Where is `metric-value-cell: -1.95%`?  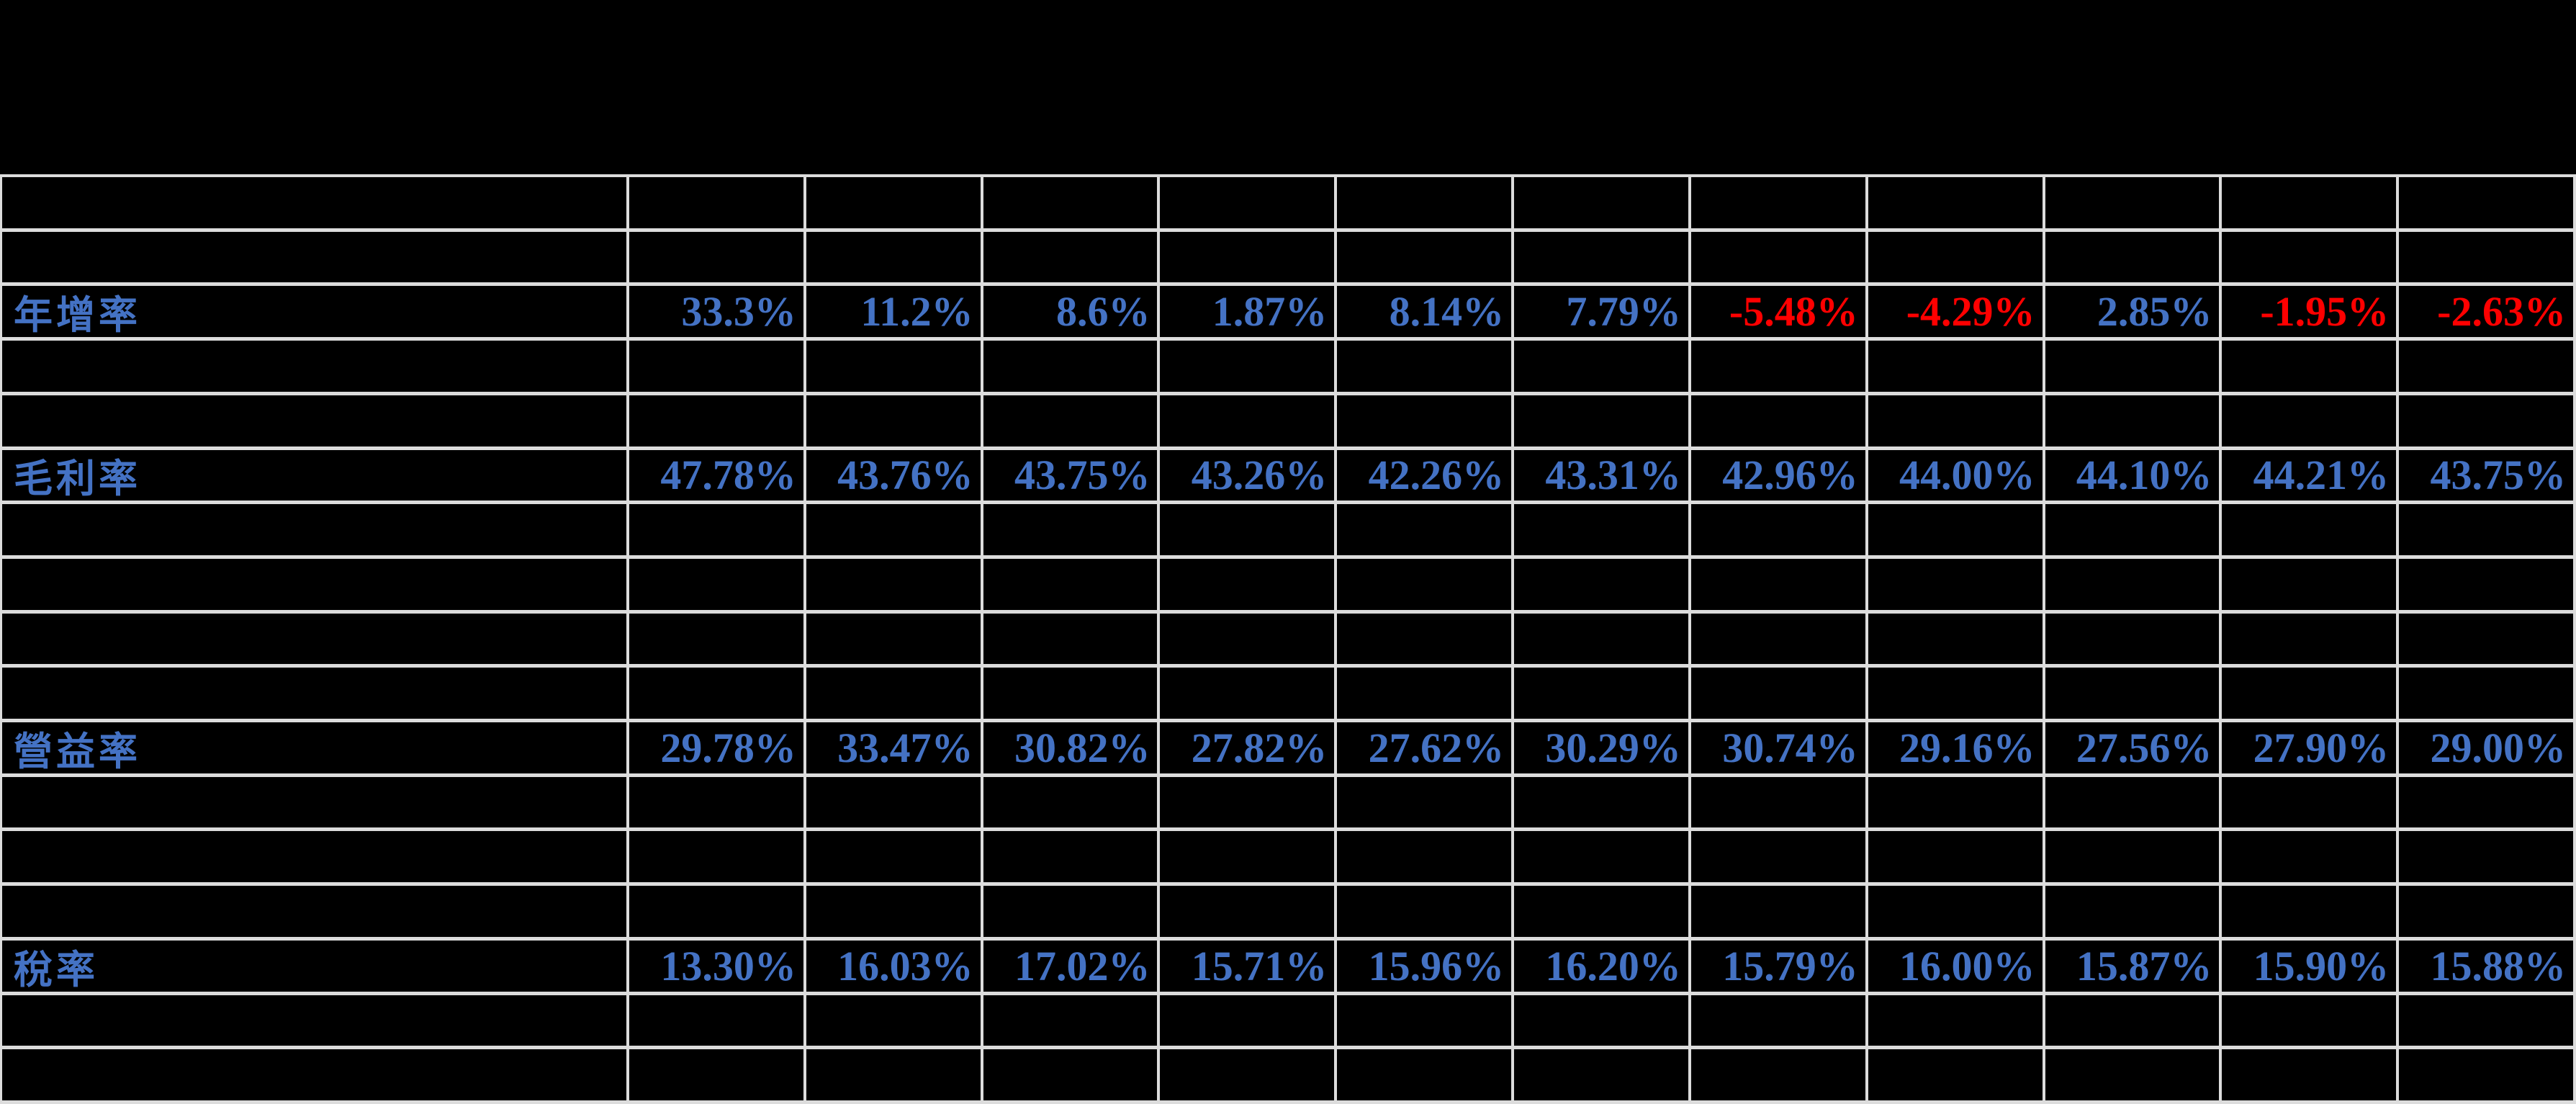
metric-value-cell: -1.95% is located at coordinates (2309, 312).